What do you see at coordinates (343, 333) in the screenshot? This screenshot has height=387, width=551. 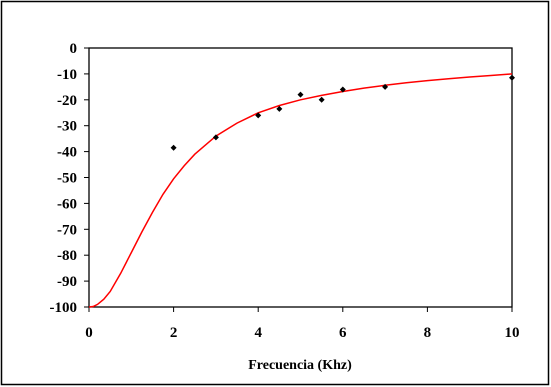 I see `x-tick-label: 6` at bounding box center [343, 333].